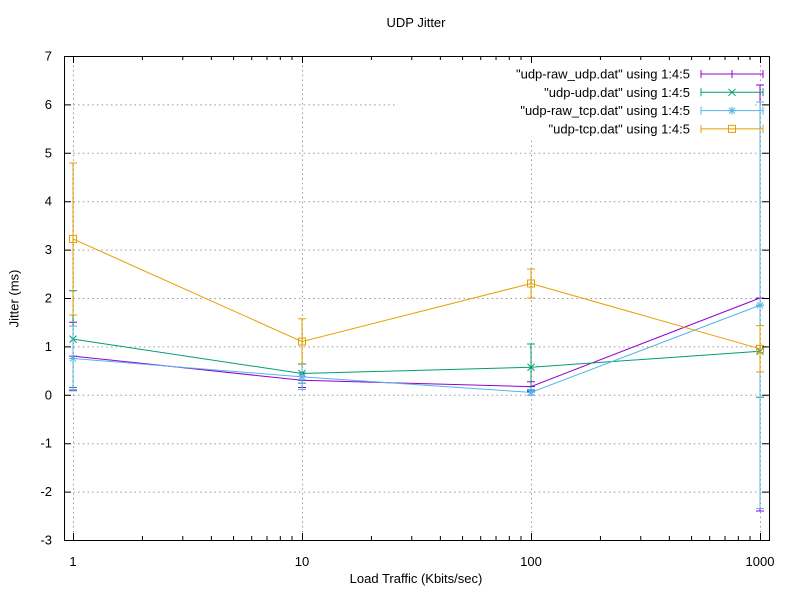 This screenshot has height=600, width=800. What do you see at coordinates (46, 540) in the screenshot?
I see `y-tick-label: -3` at bounding box center [46, 540].